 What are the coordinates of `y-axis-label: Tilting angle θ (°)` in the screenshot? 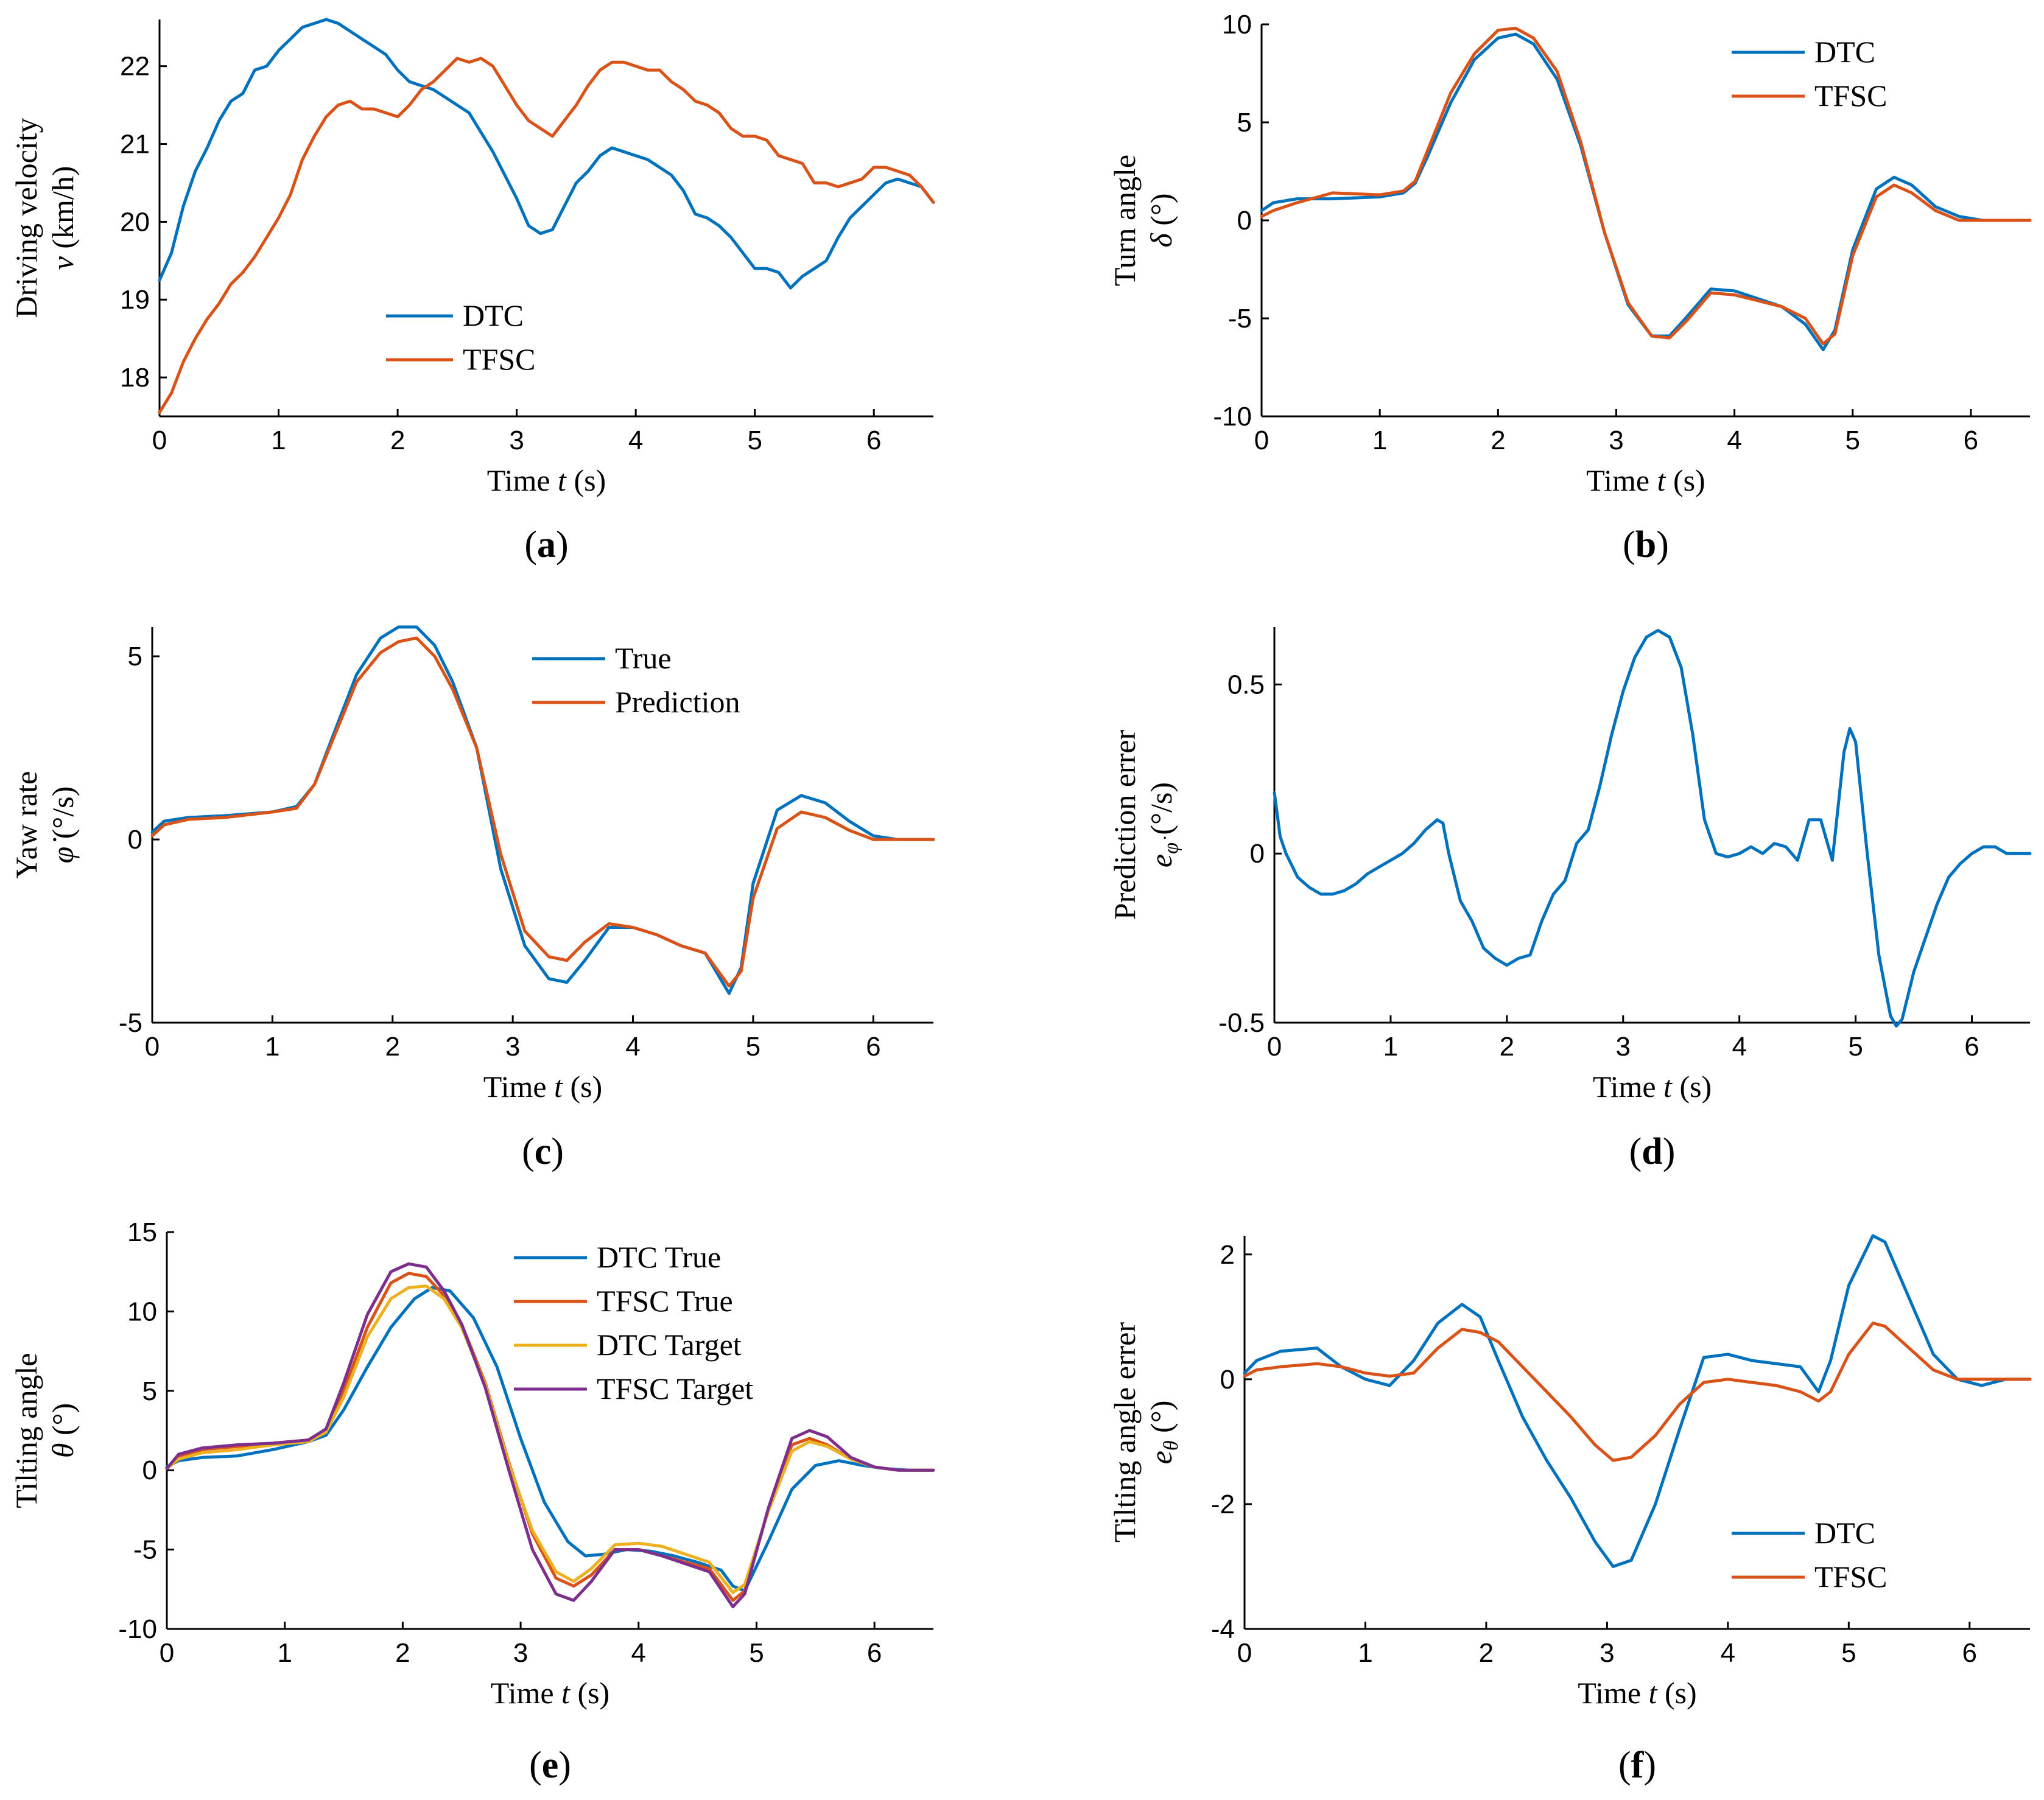 It's located at (44, 1430).